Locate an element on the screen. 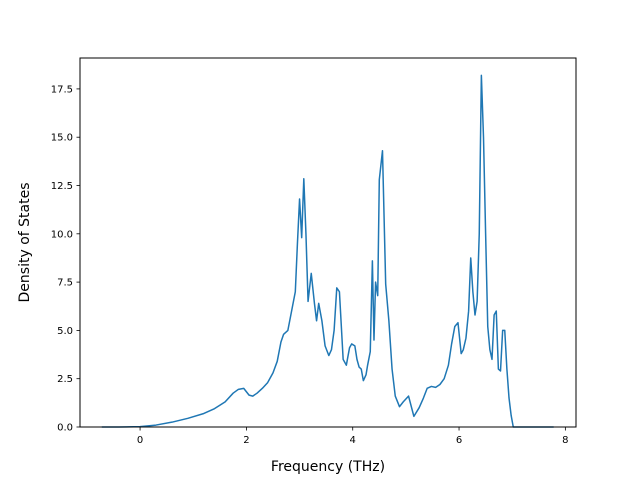 This screenshot has height=485, width=640. x-tick-label: 0 is located at coordinates (140, 440).